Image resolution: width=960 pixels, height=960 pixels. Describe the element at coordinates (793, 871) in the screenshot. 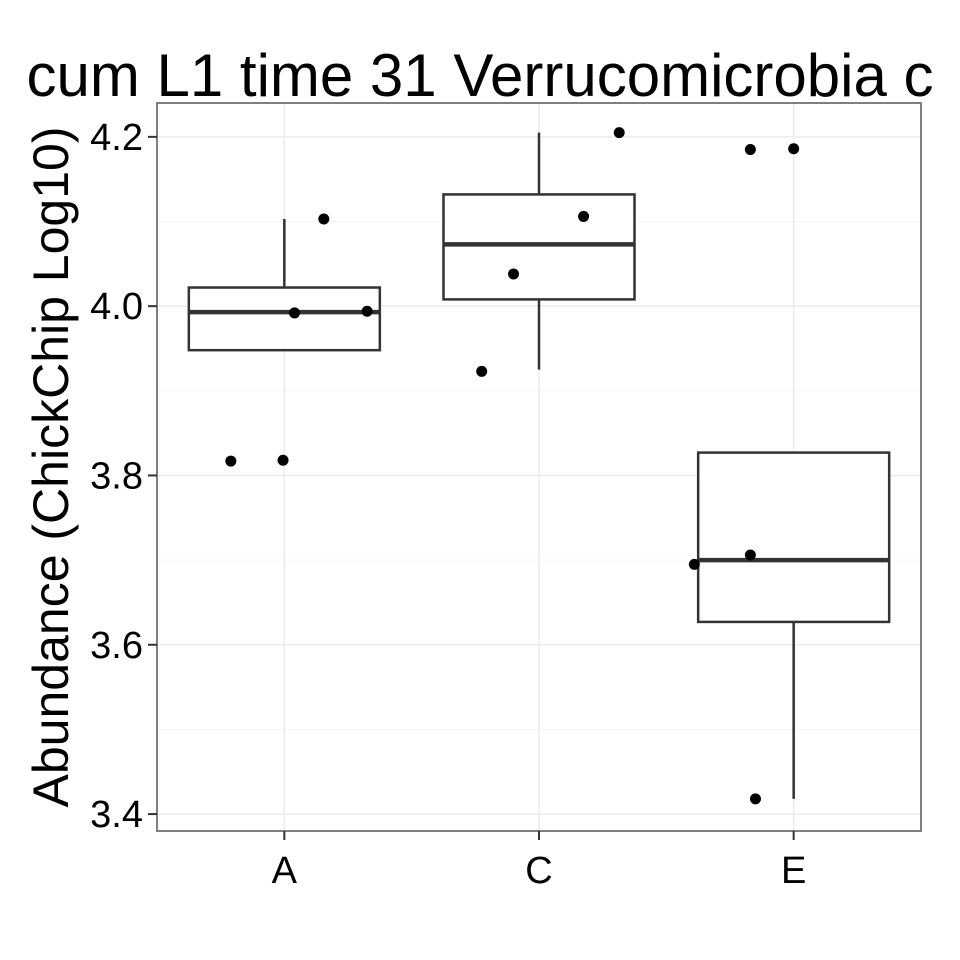

I see `x-tick-label: E` at that location.